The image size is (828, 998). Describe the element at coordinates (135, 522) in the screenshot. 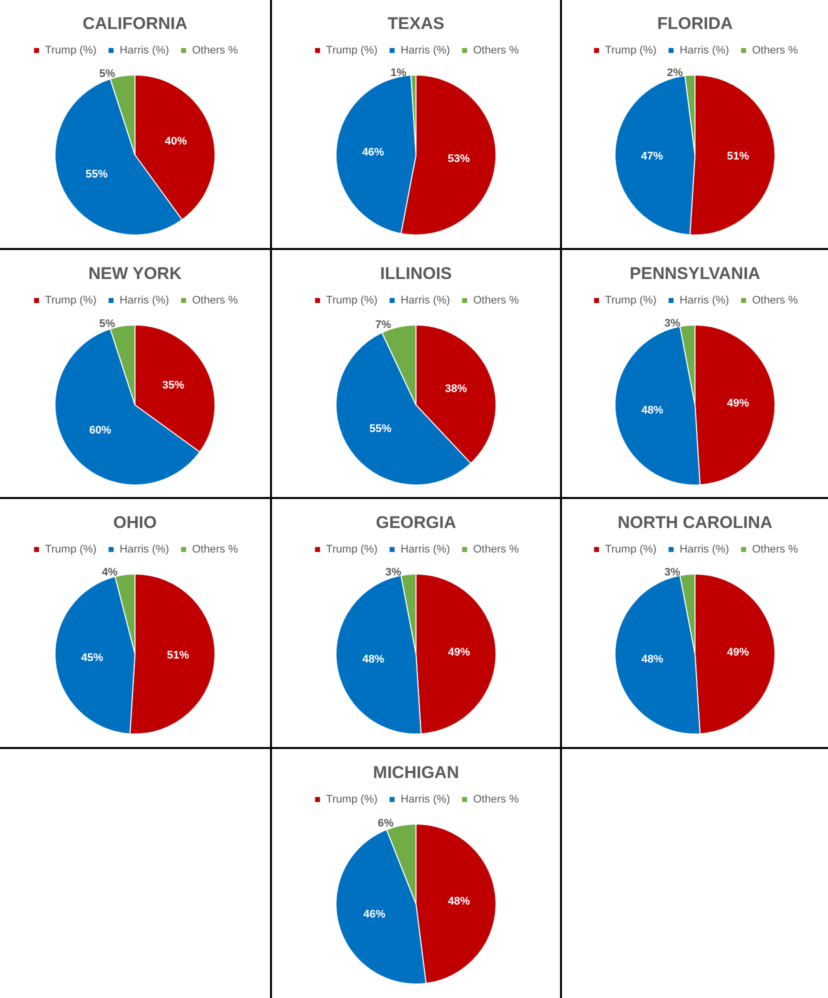

I see `chart-title: OHIO` at that location.